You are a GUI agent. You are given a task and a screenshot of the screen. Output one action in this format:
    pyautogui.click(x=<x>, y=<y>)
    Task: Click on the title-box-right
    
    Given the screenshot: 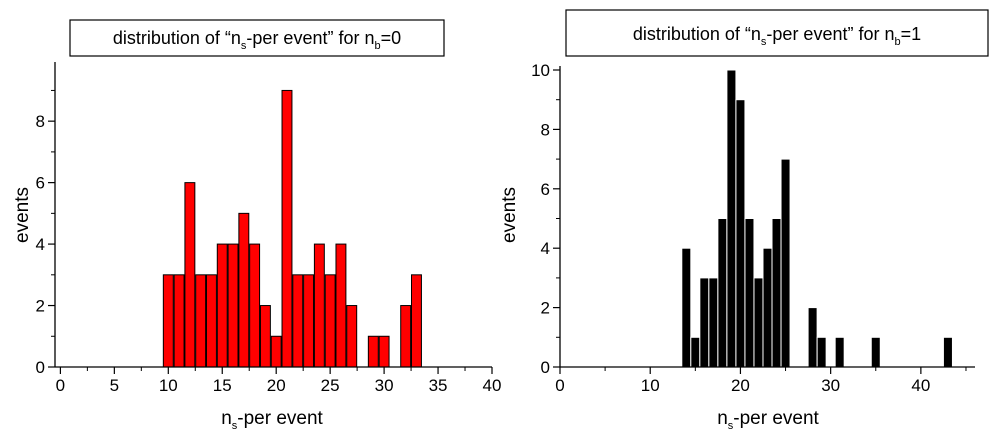 What is the action you would take?
    pyautogui.click(x=777, y=33)
    